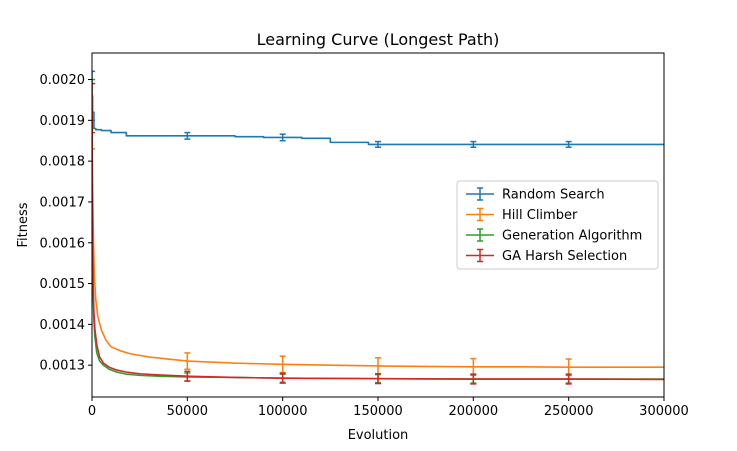 The image size is (737, 451). I want to click on x-tick-label: 200000, so click(474, 411).